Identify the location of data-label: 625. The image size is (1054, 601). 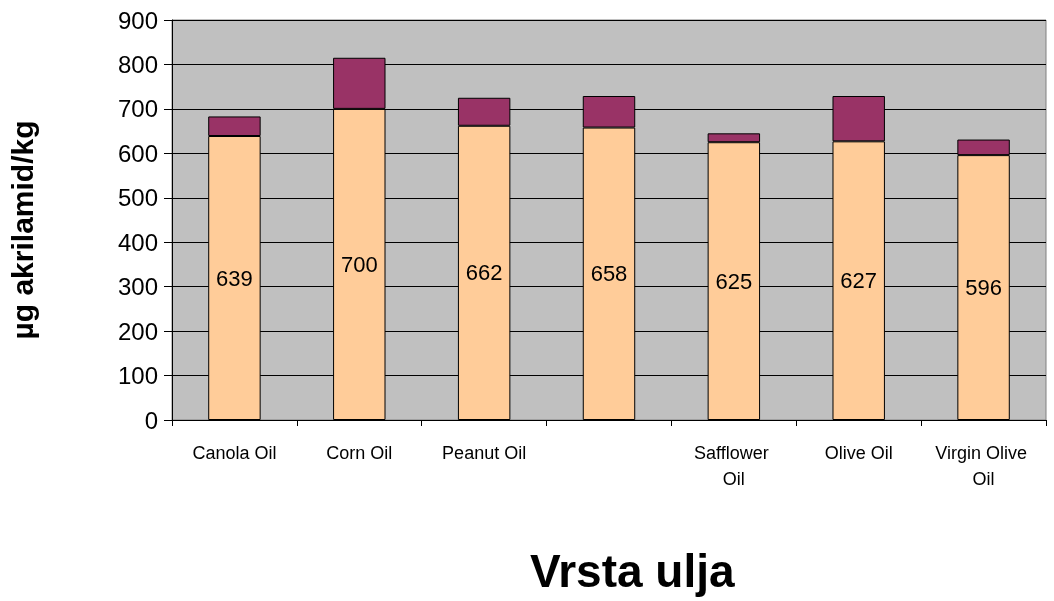
(734, 281).